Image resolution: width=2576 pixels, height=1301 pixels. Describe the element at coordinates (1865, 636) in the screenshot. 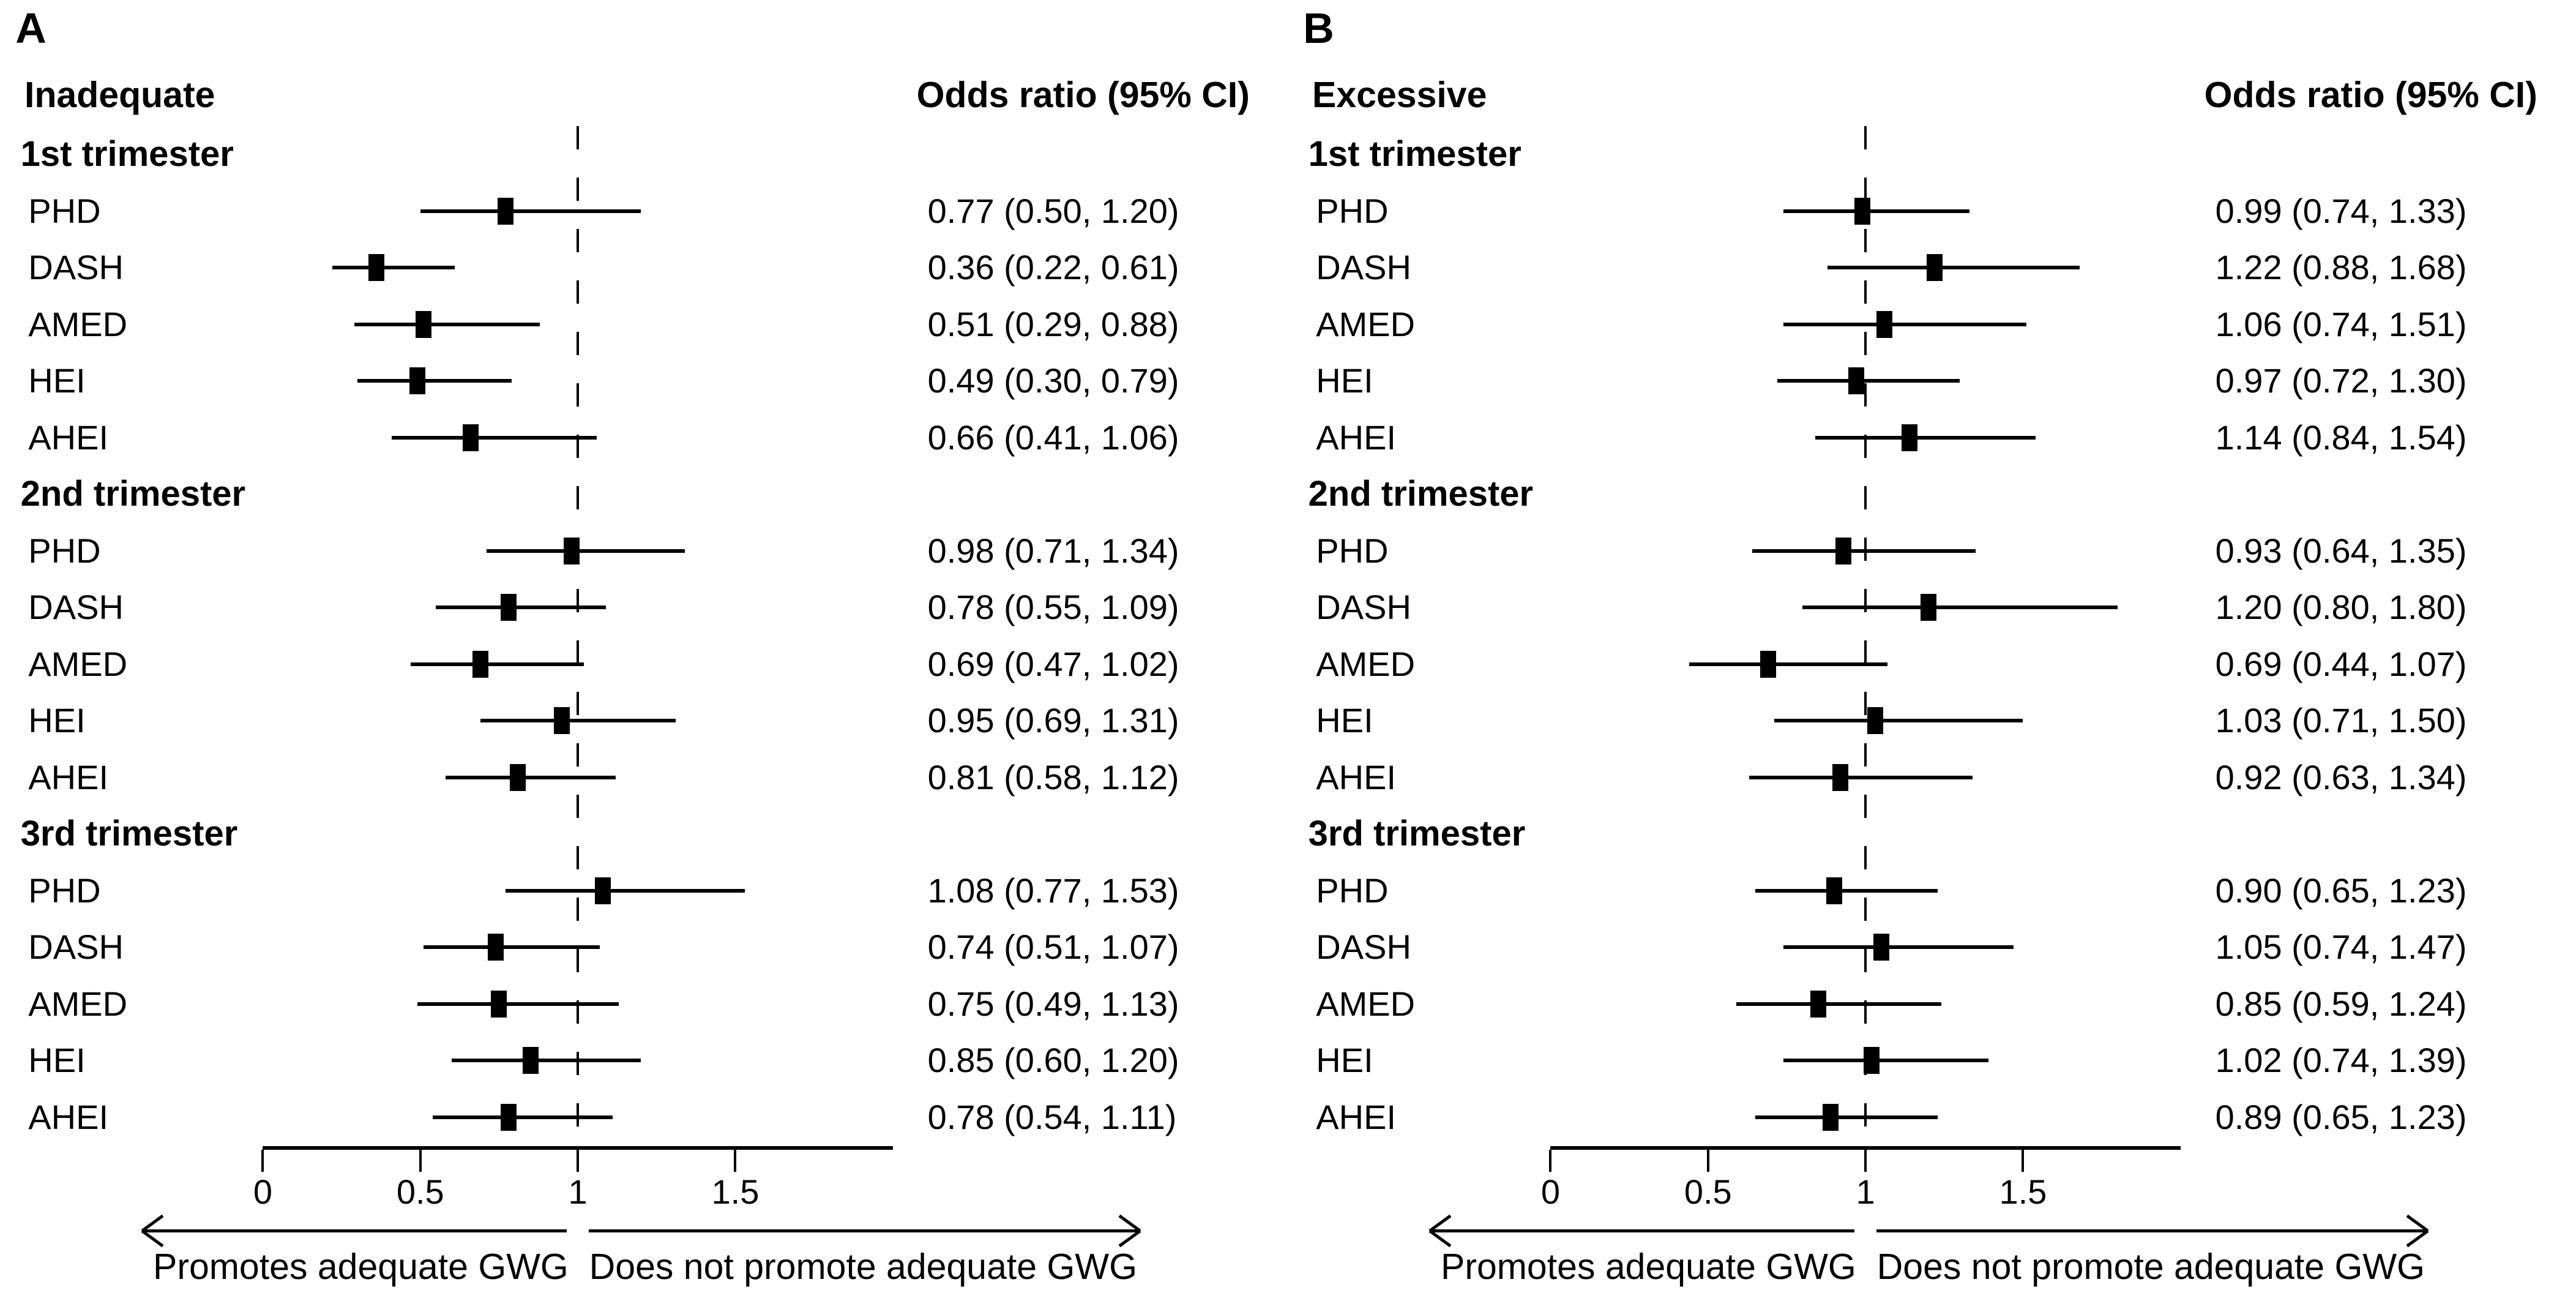

I see `reference-line` at that location.